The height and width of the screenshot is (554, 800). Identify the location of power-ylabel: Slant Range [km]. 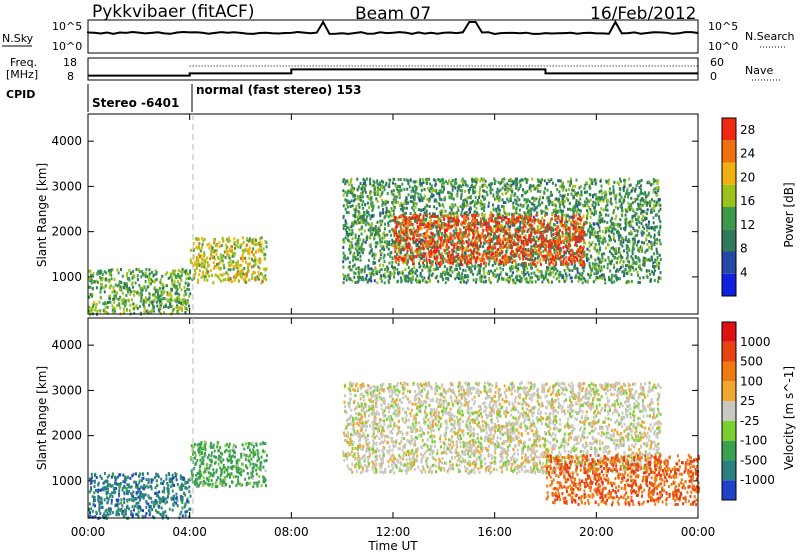
(42, 215).